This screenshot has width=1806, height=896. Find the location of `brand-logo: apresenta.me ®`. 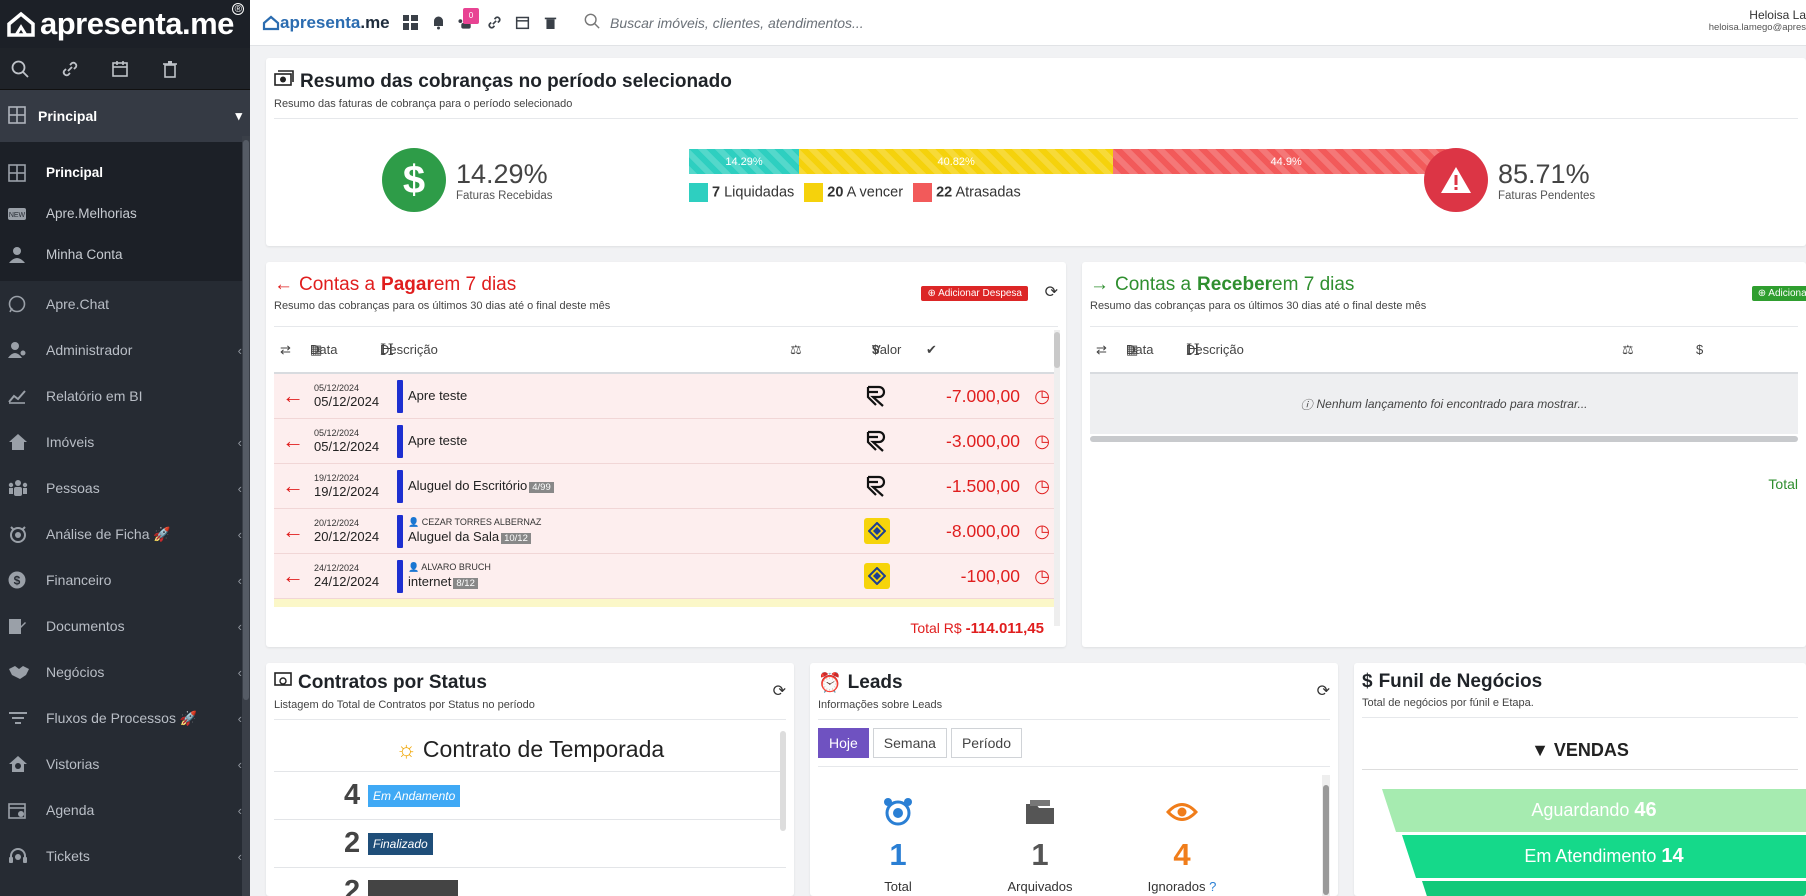

brand-logo: apresenta.me ® is located at coordinates (125, 24).